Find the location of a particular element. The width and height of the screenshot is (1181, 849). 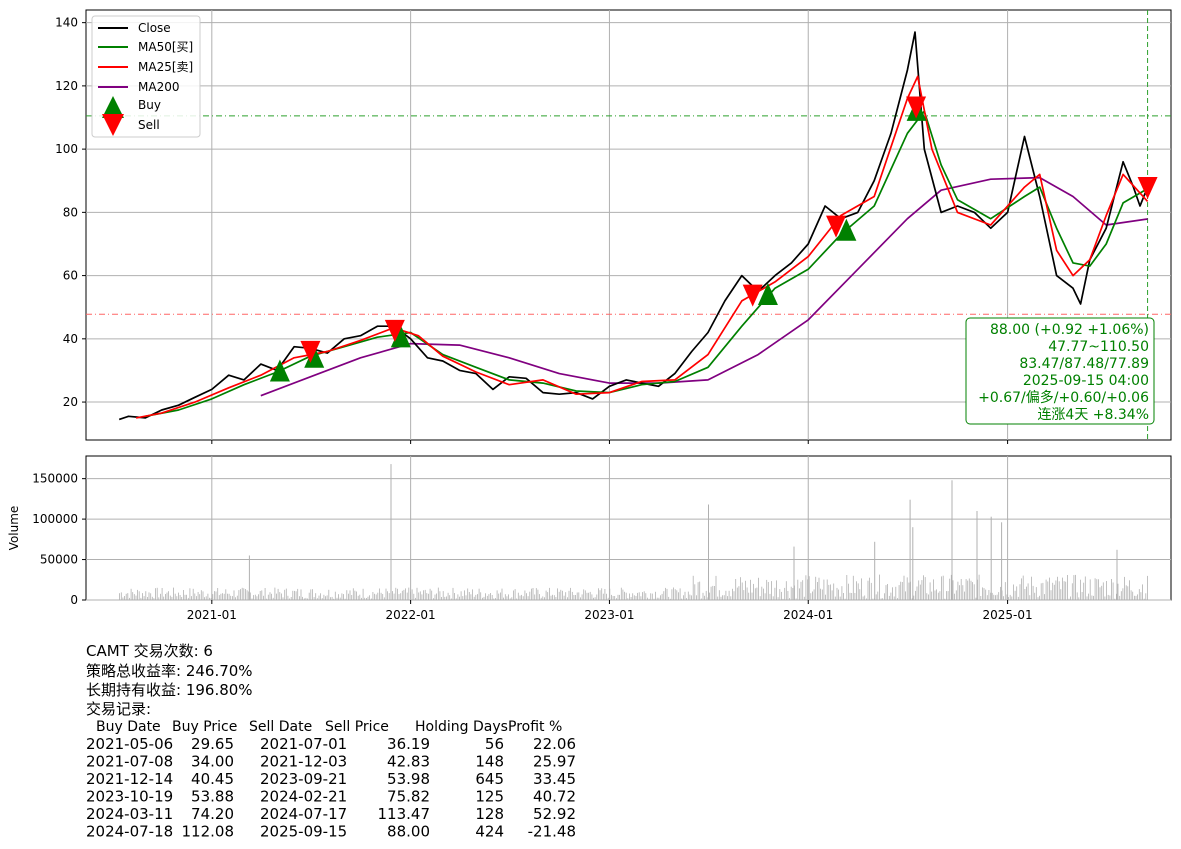

legend-swatch-buy is located at coordinates (113, 107).